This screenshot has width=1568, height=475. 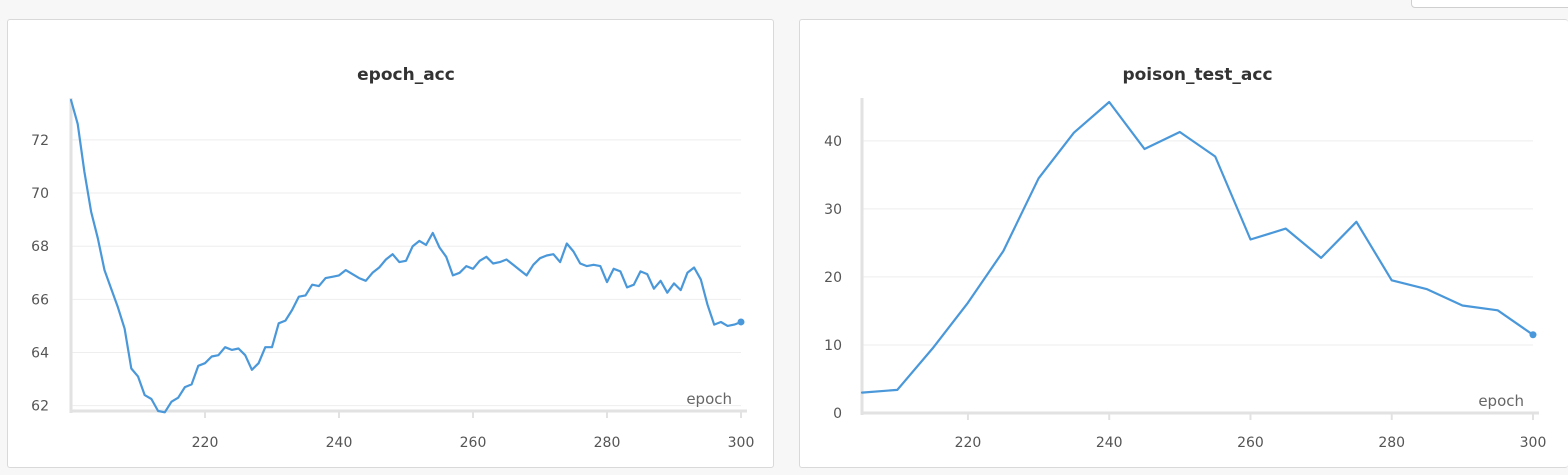 What do you see at coordinates (833, 142) in the screenshot?
I see `y-tick-label: 40` at bounding box center [833, 142].